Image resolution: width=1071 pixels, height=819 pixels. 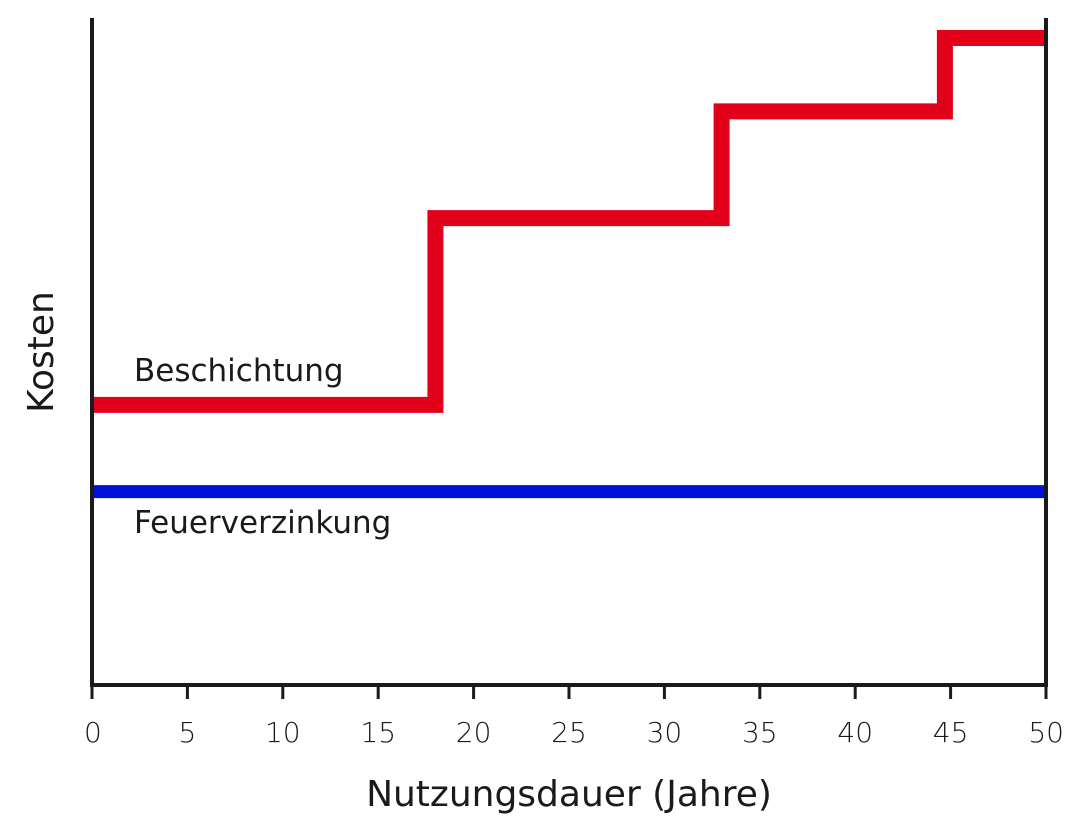 I want to click on x-tick-label: 50, so click(x=1046, y=732).